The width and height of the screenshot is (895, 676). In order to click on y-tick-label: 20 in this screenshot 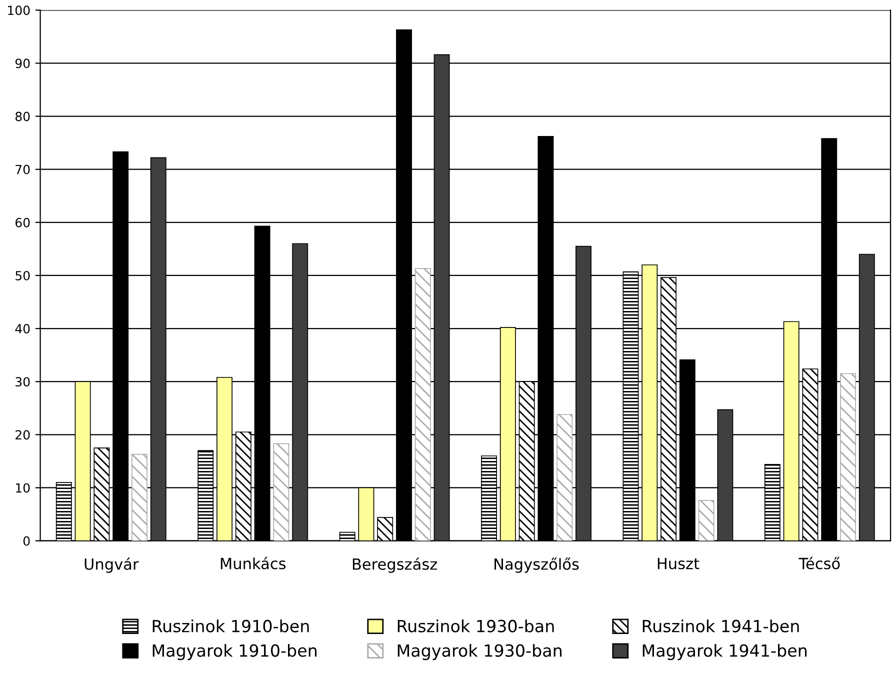, I will do `click(23, 435)`.